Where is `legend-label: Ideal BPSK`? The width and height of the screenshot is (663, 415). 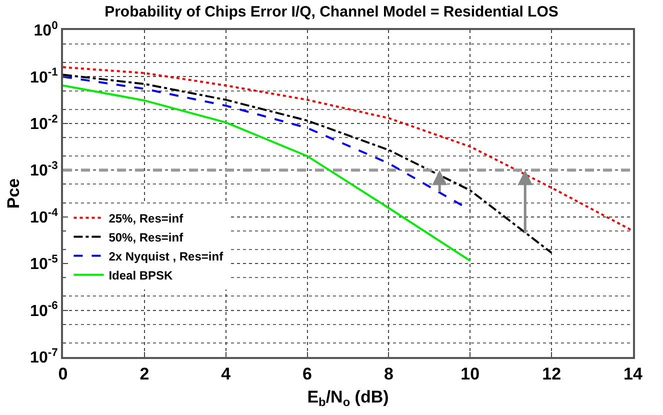 legend-label: Ideal BPSK is located at coordinates (141, 275).